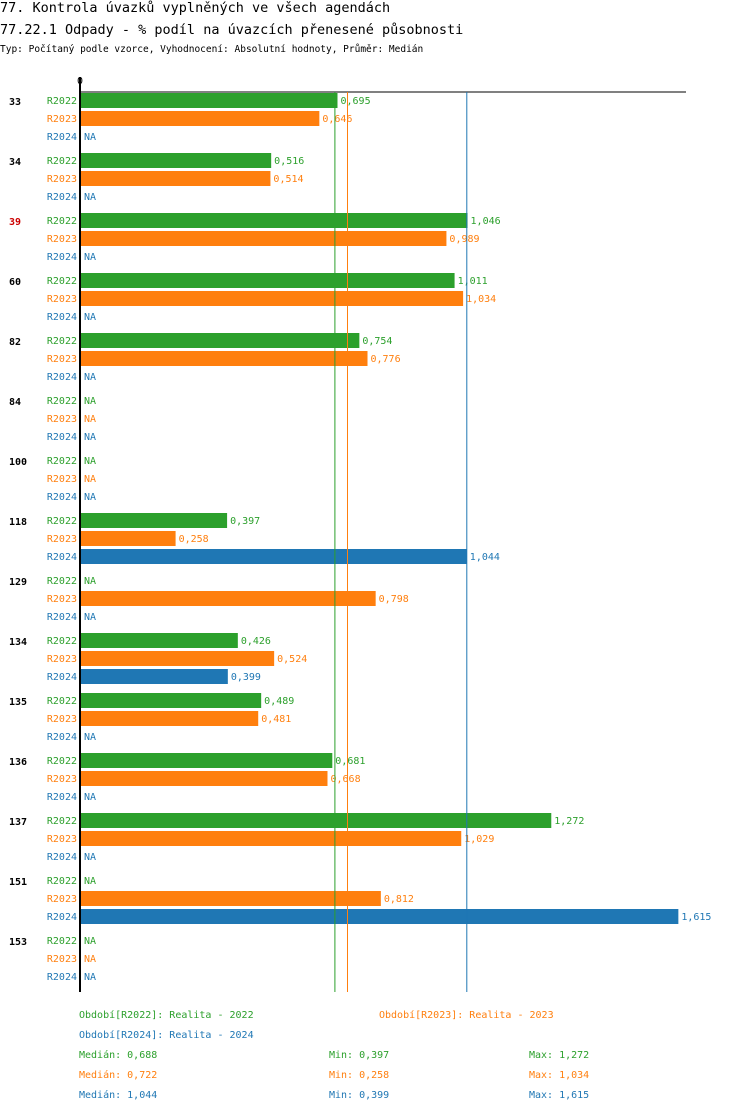  What do you see at coordinates (289, 161) in the screenshot?
I see `data-label: 0,516` at bounding box center [289, 161].